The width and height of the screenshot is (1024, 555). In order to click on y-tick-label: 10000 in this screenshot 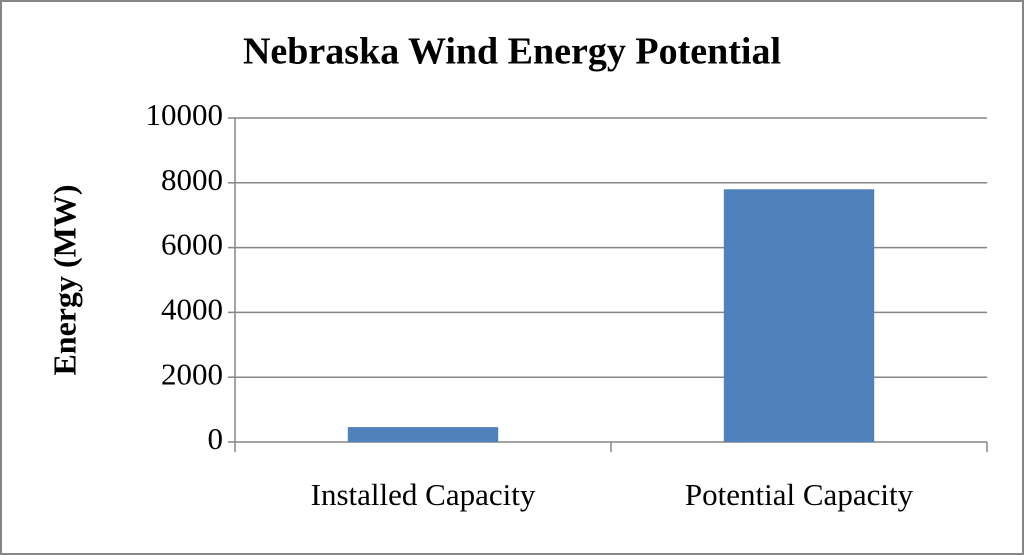, I will do `click(185, 114)`.